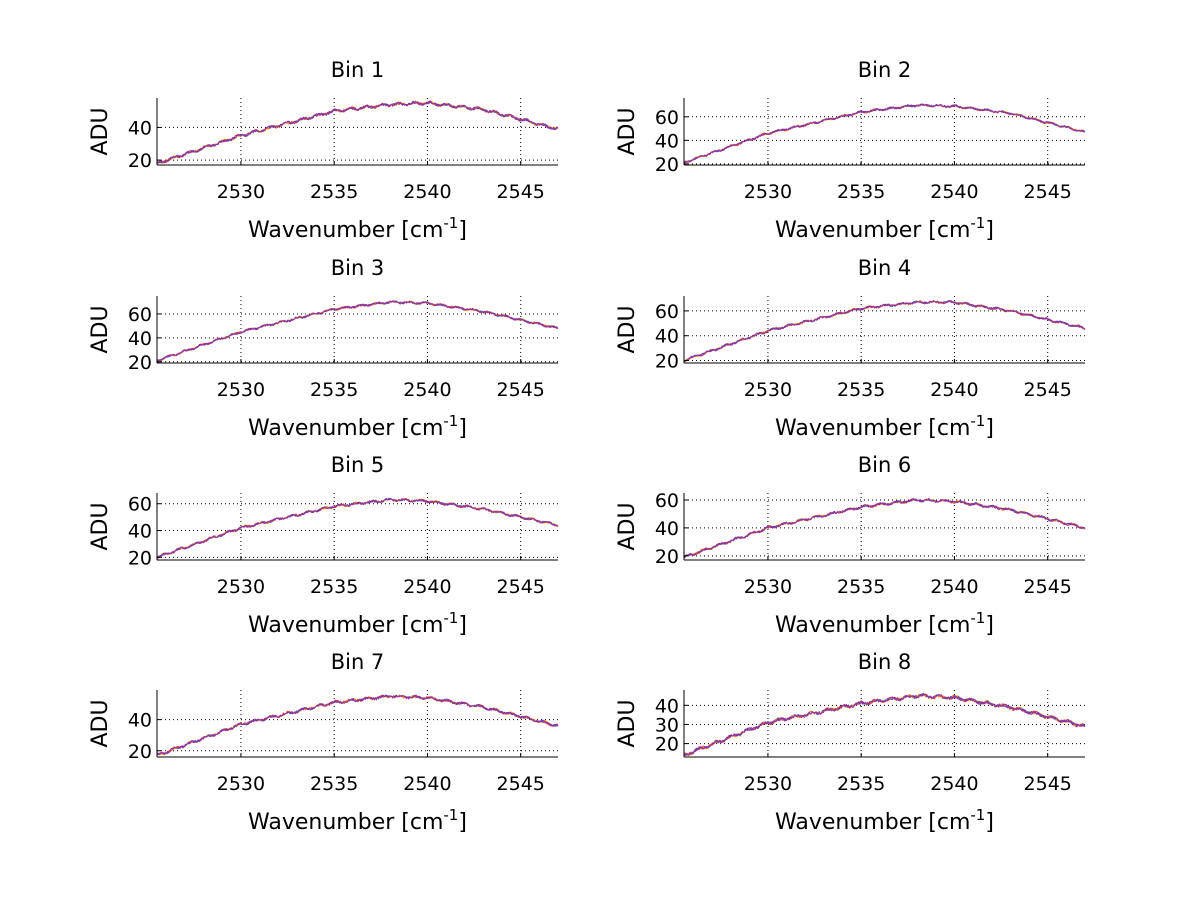 The width and height of the screenshot is (1200, 901). Describe the element at coordinates (885, 662) in the screenshot. I see `panel-title: Bin 8` at that location.